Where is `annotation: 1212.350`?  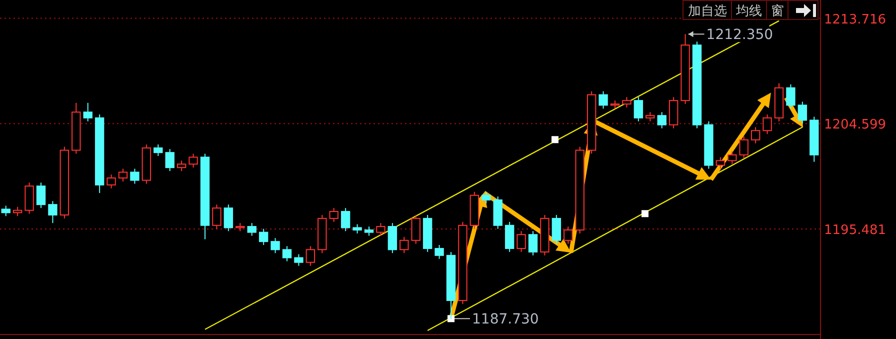
annotation: 1212.350 is located at coordinates (740, 35).